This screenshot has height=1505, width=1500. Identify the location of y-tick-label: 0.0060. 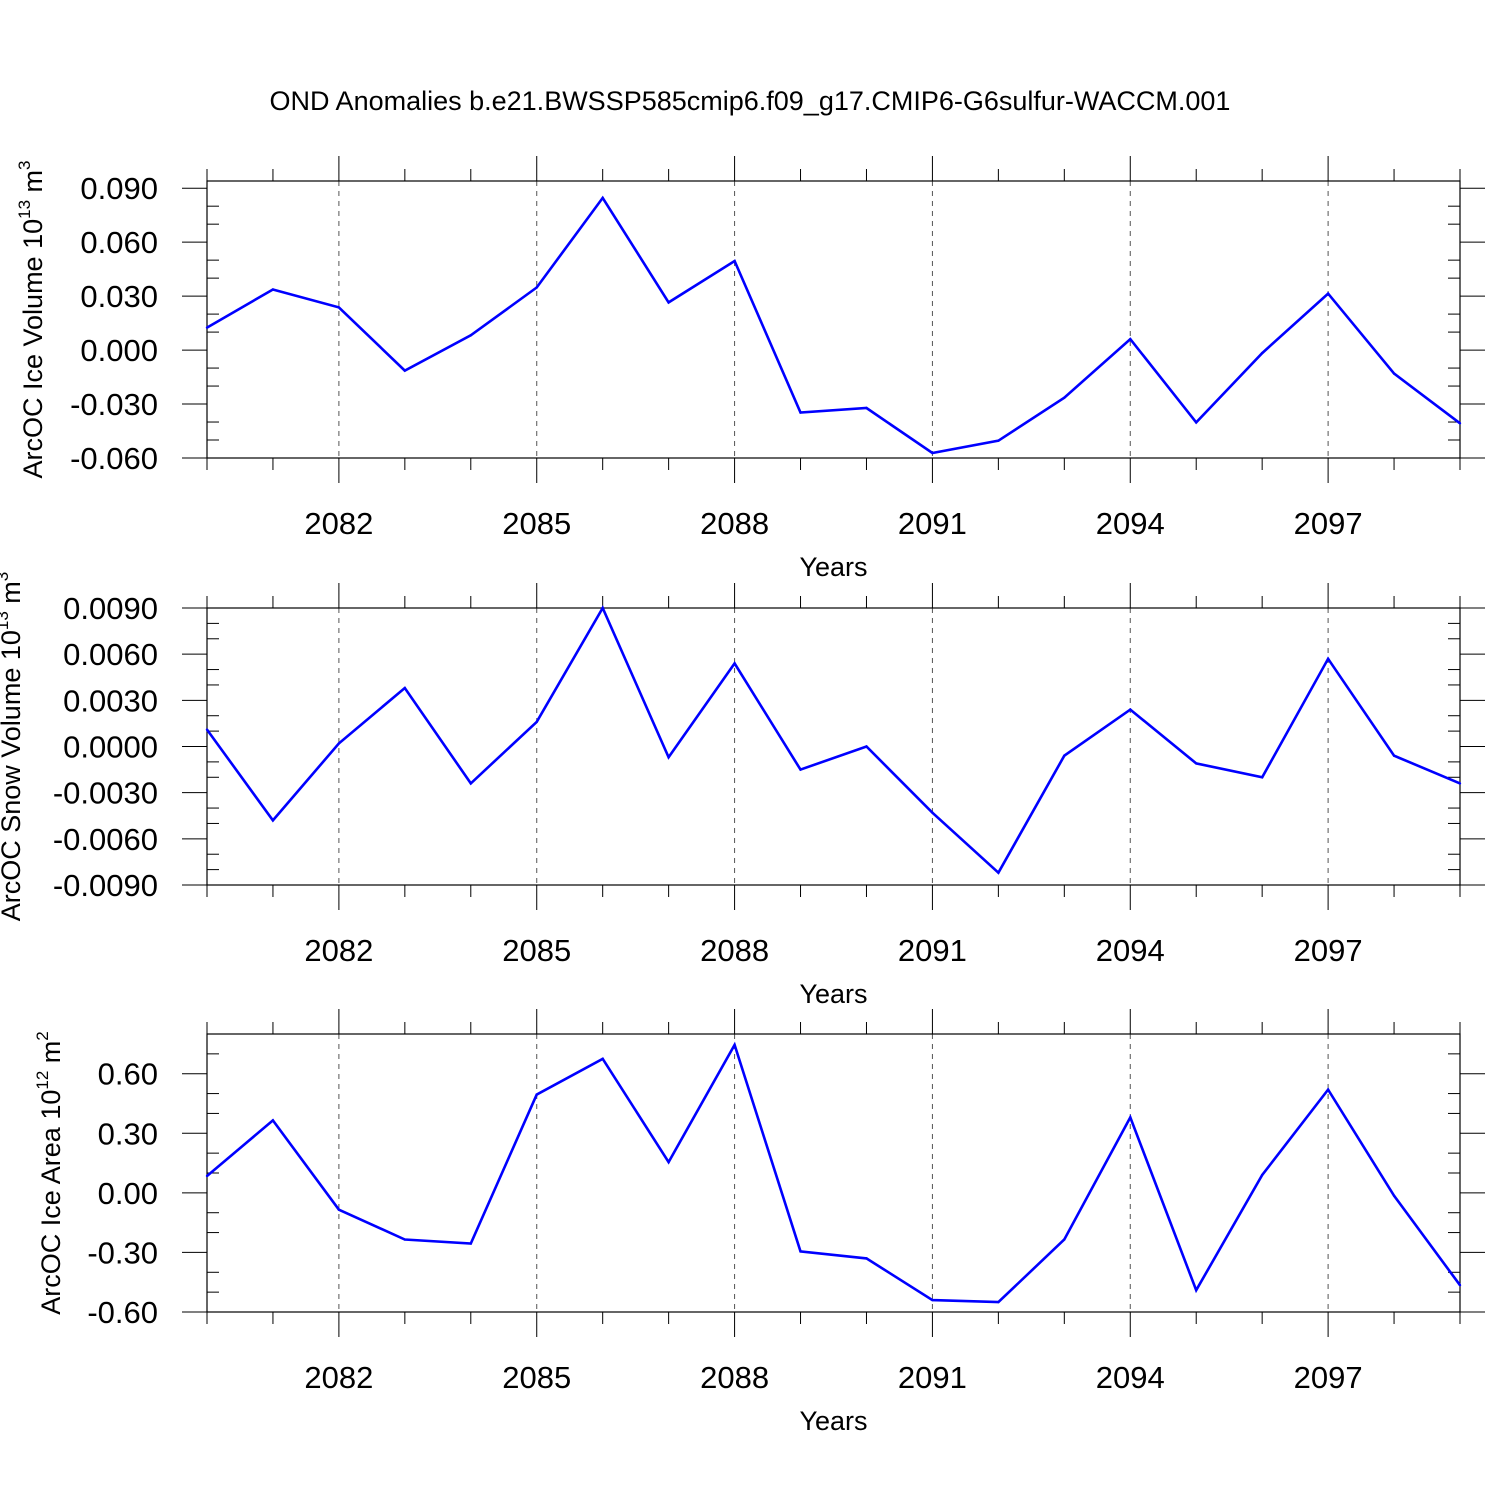
(110, 654).